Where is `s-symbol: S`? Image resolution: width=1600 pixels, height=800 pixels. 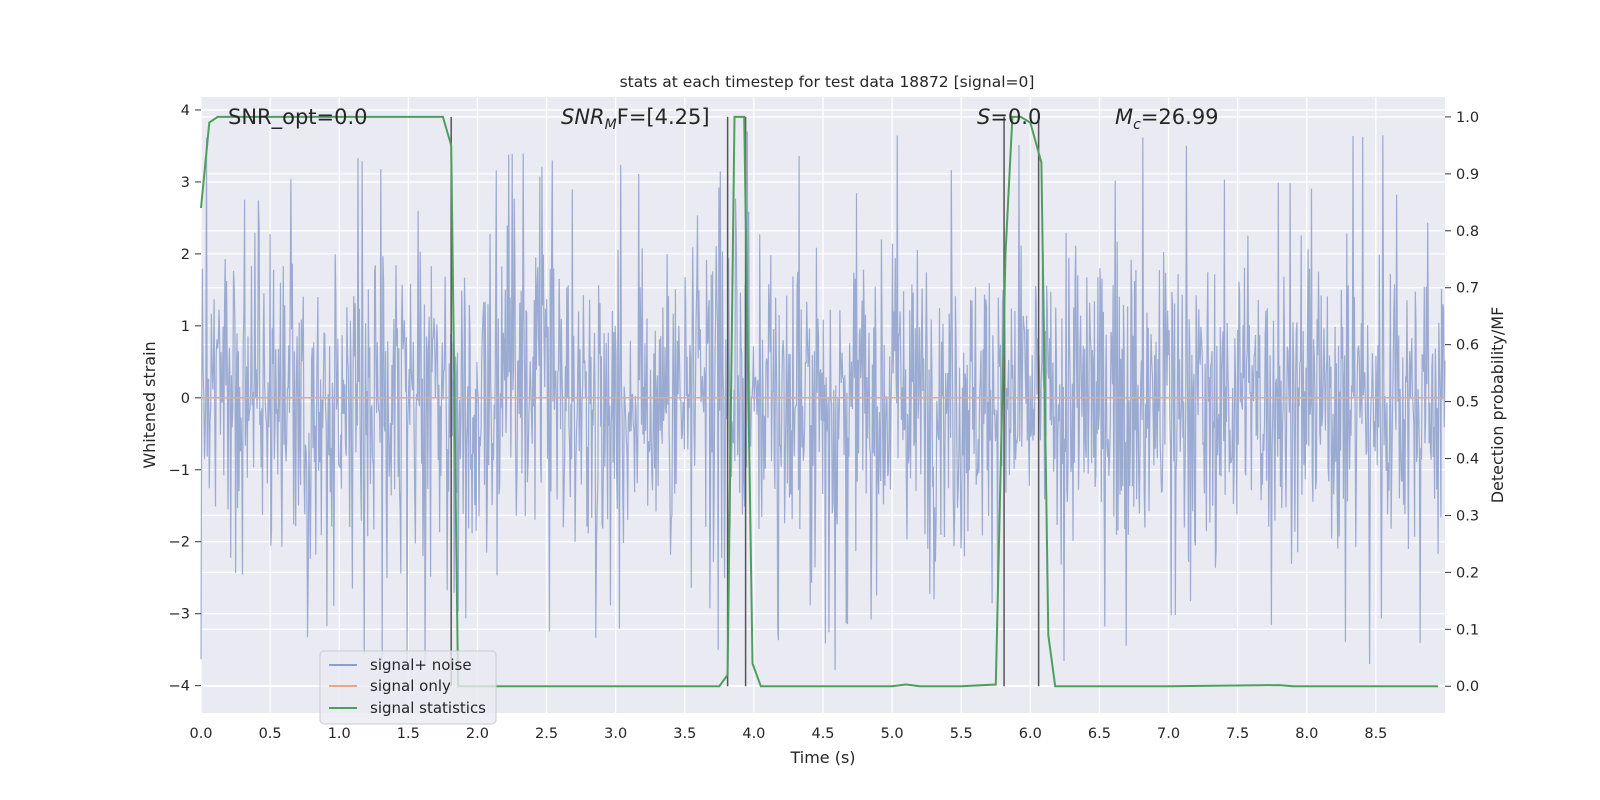
s-symbol: S is located at coordinates (983, 117).